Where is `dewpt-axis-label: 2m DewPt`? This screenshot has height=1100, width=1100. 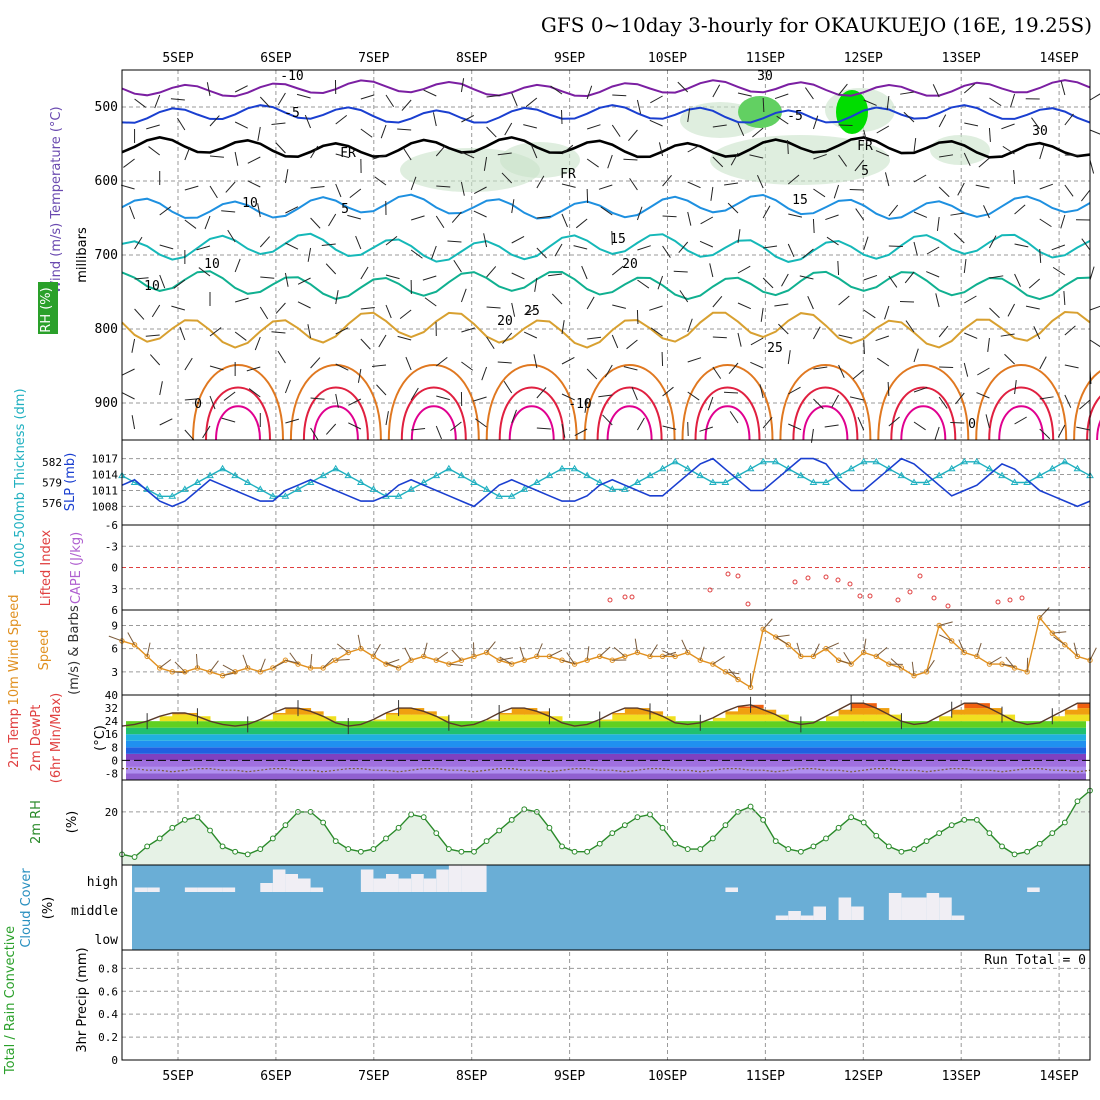 dewpt-axis-label: 2m DewPt is located at coordinates (36, 738).